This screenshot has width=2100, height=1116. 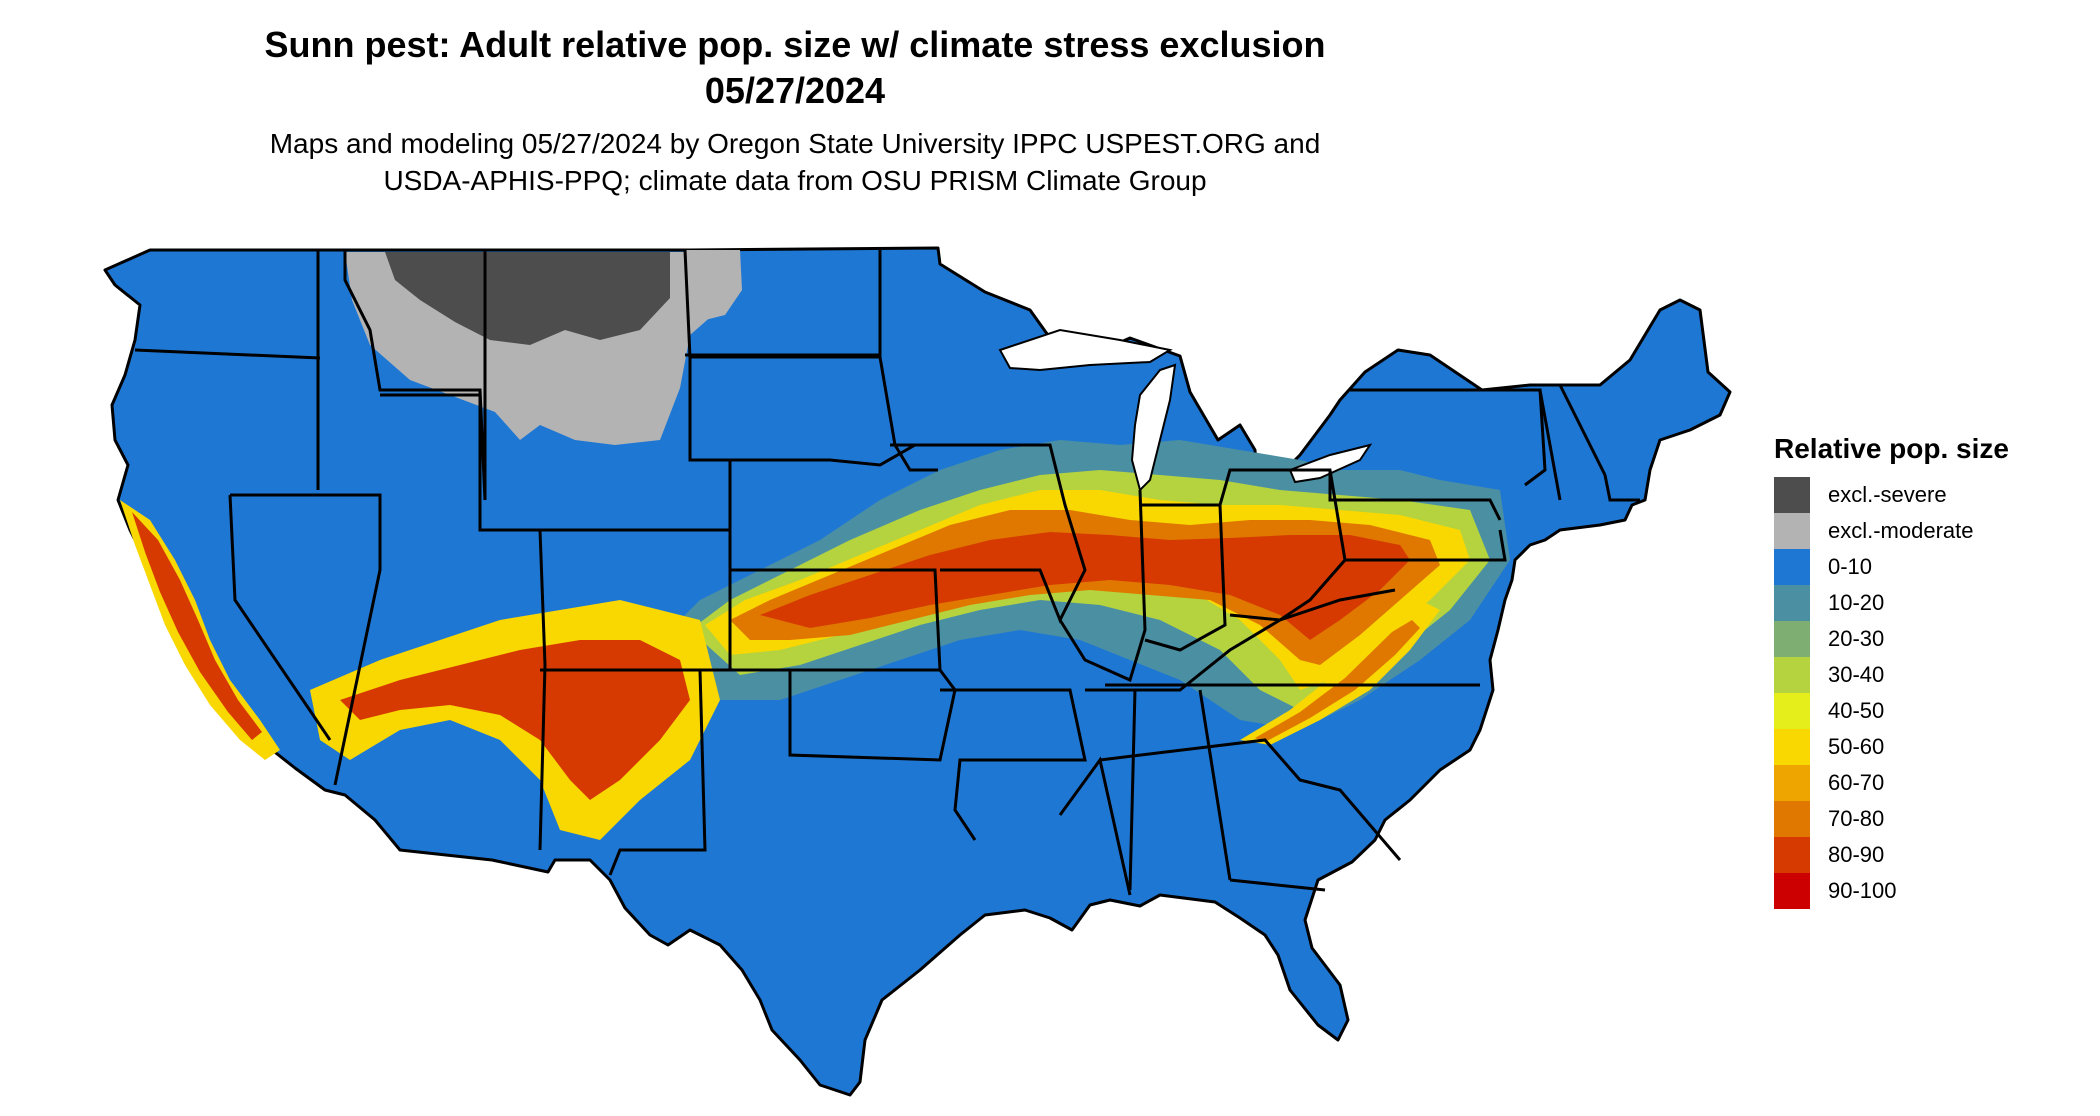 I want to click on legend-item: 90-100, so click(x=1891, y=891).